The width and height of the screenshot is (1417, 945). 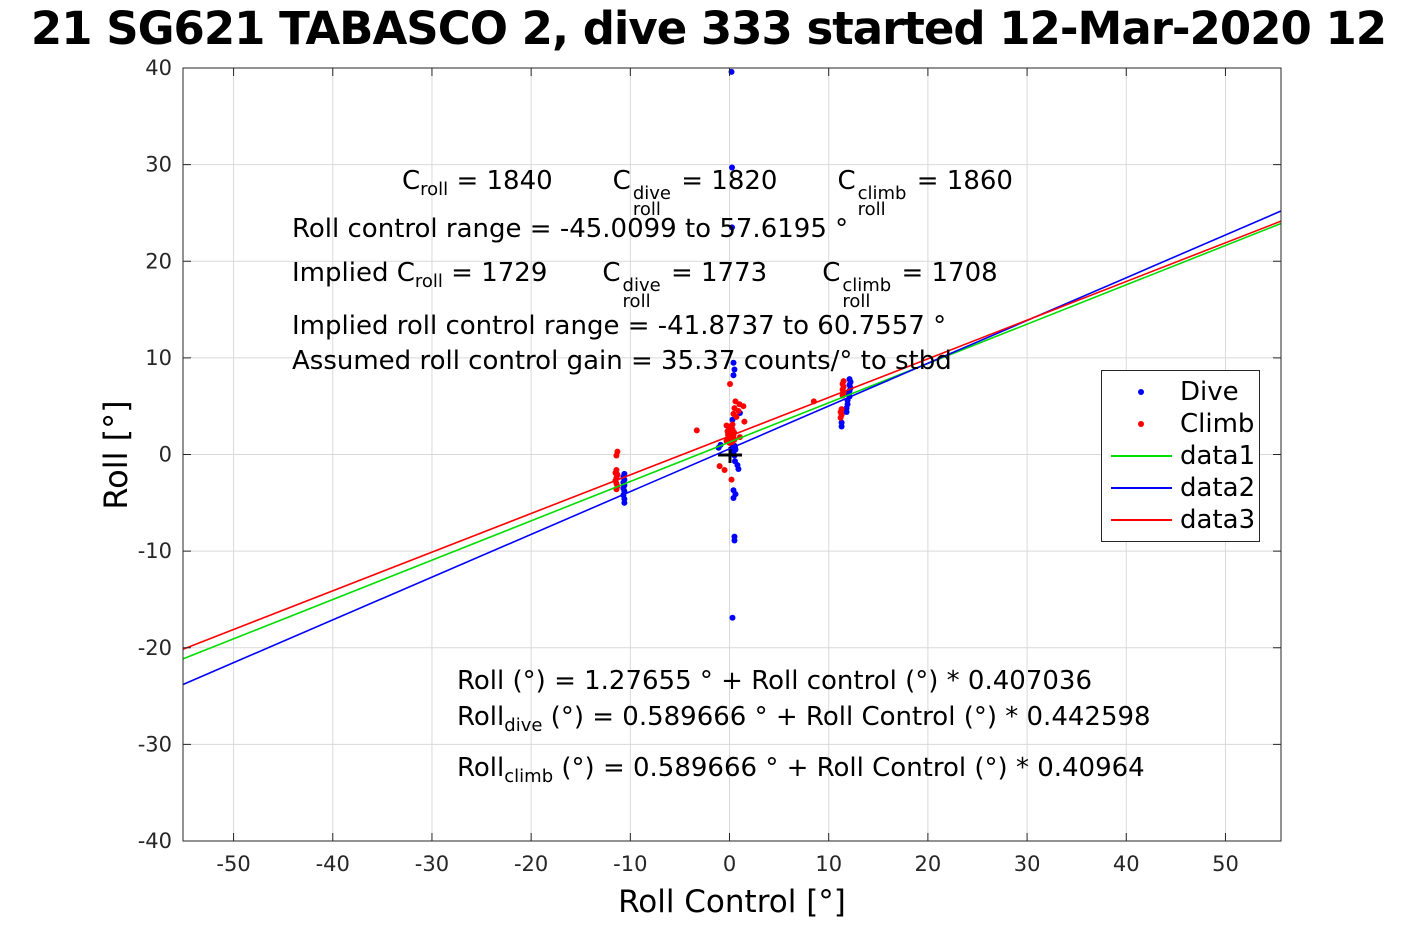 What do you see at coordinates (155, 841) in the screenshot?
I see `y-tick-label: -40` at bounding box center [155, 841].